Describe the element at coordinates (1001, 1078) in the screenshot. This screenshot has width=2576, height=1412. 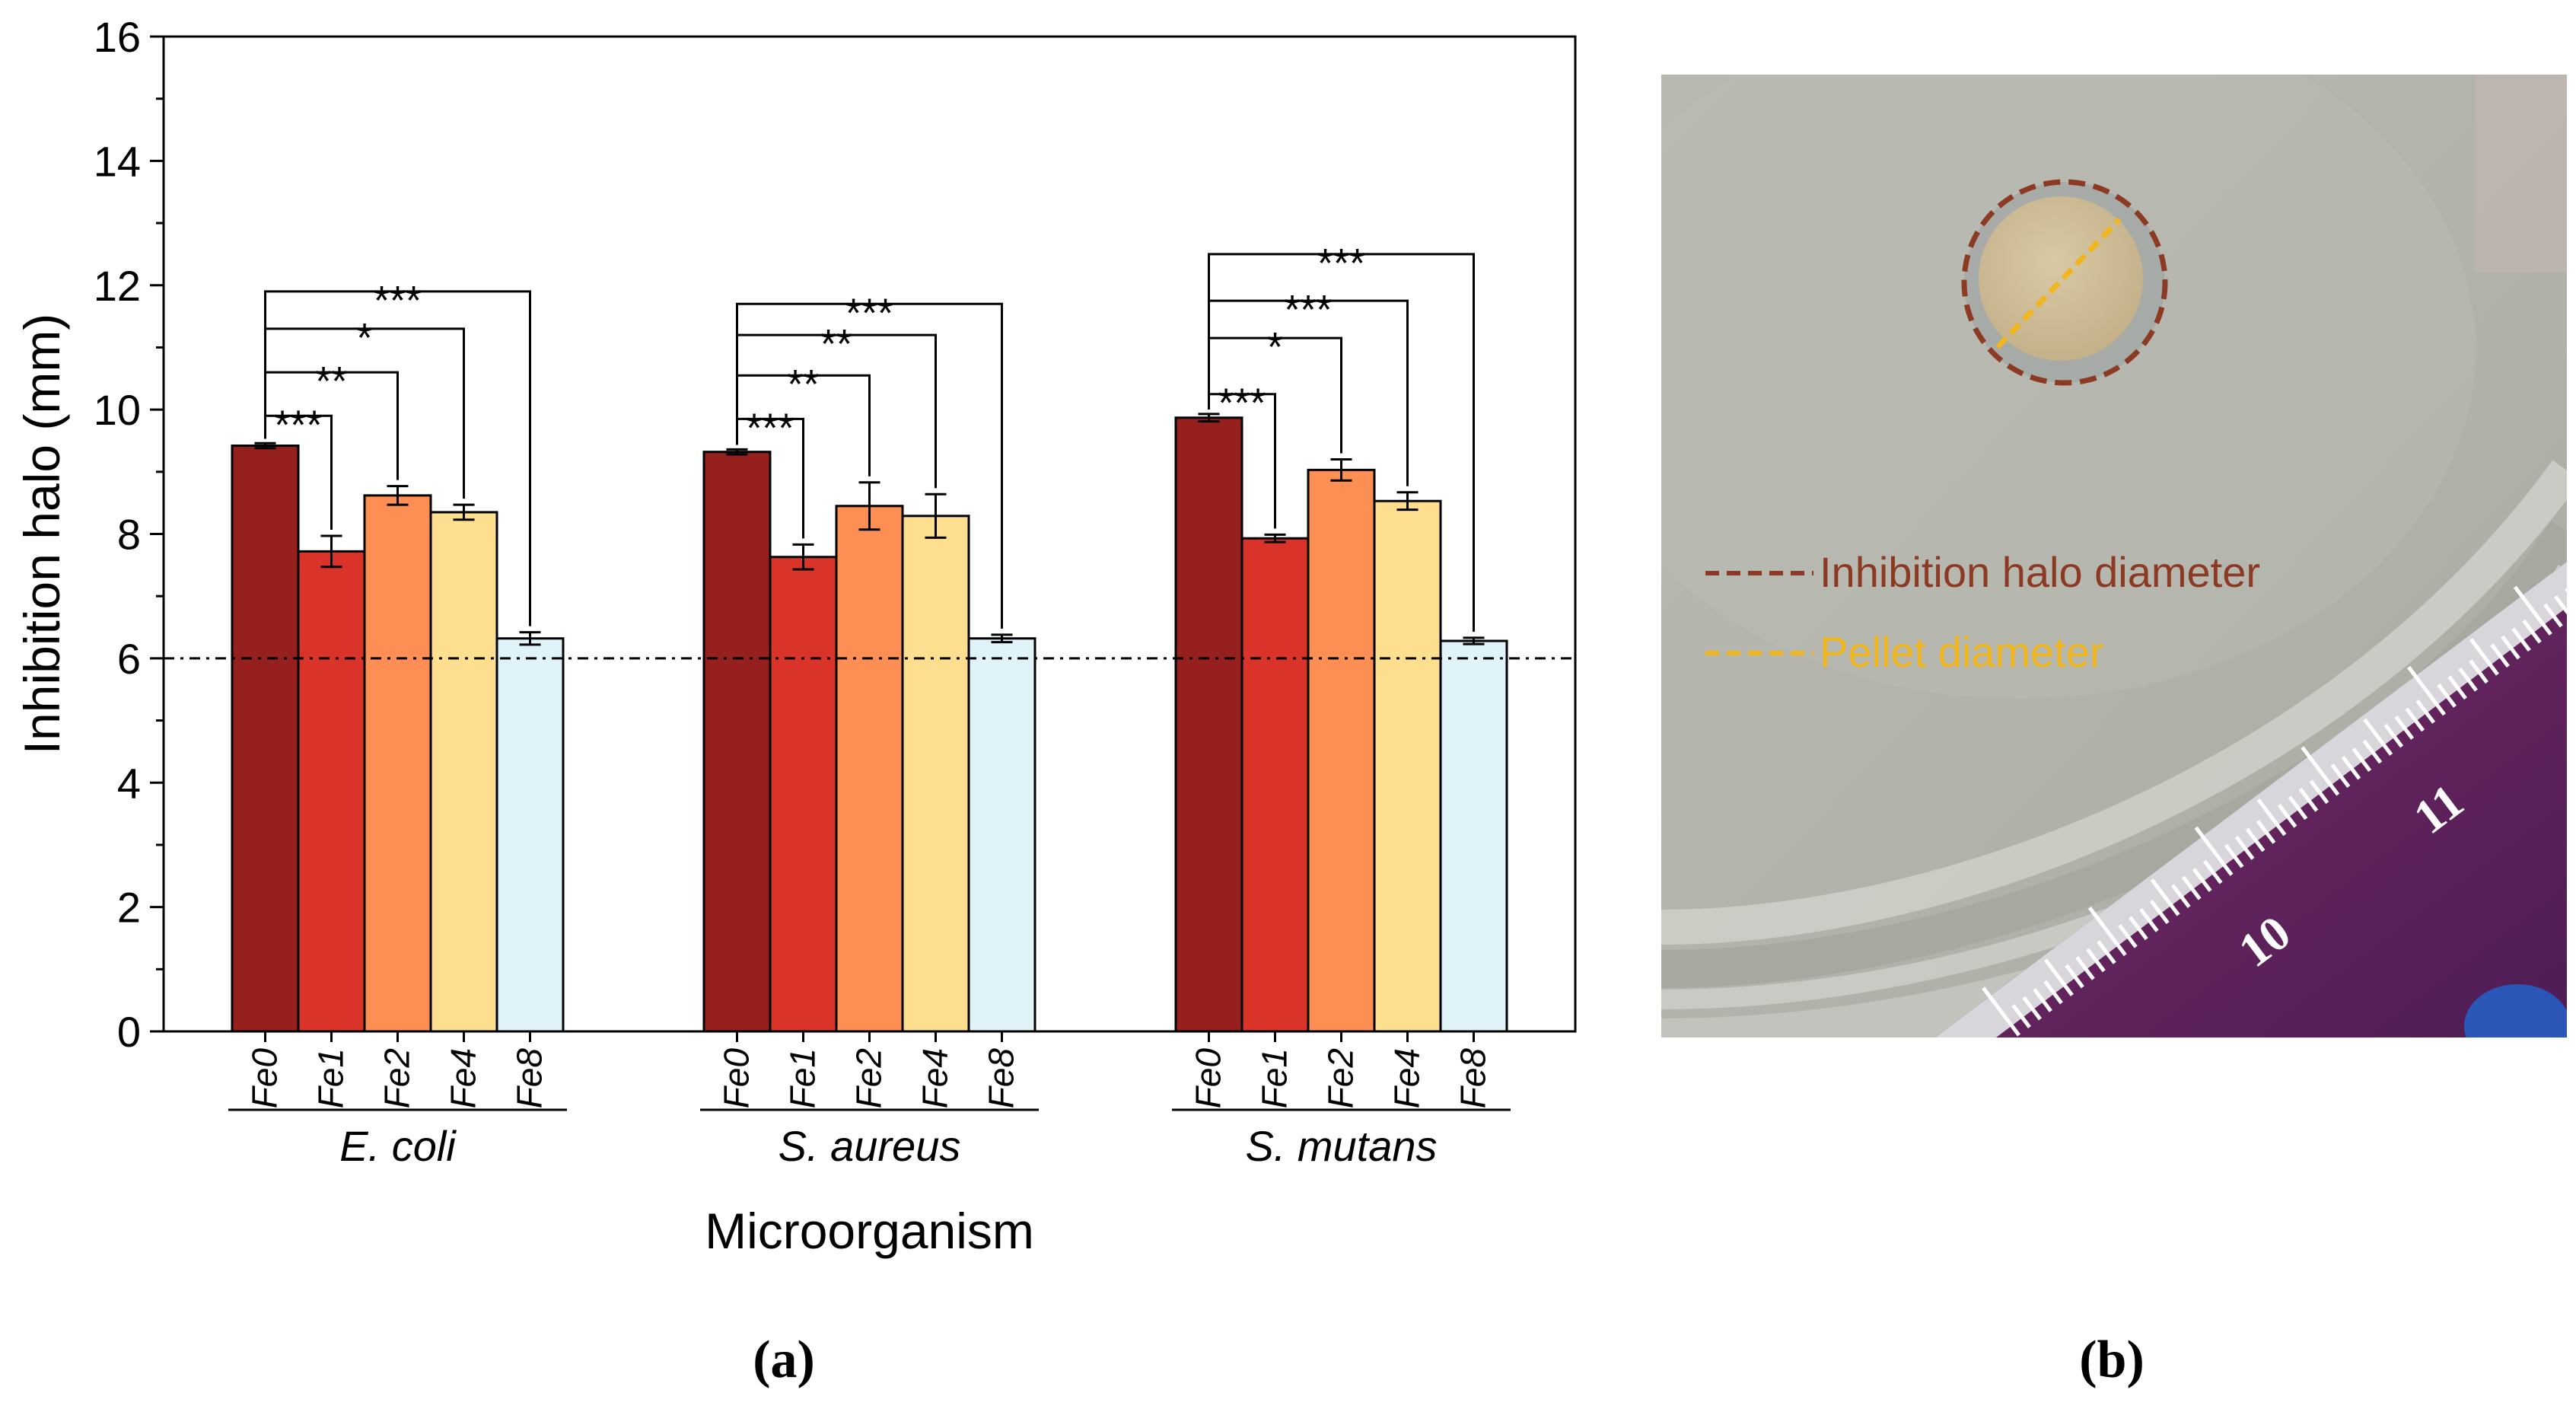
I see `x-tick-label: Fe8` at that location.